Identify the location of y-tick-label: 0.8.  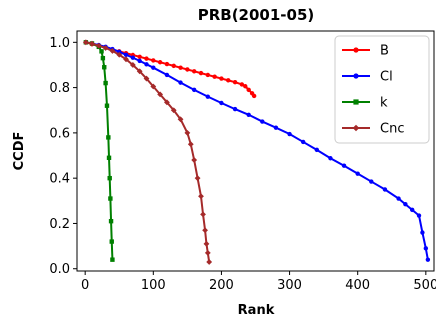
(59, 88).